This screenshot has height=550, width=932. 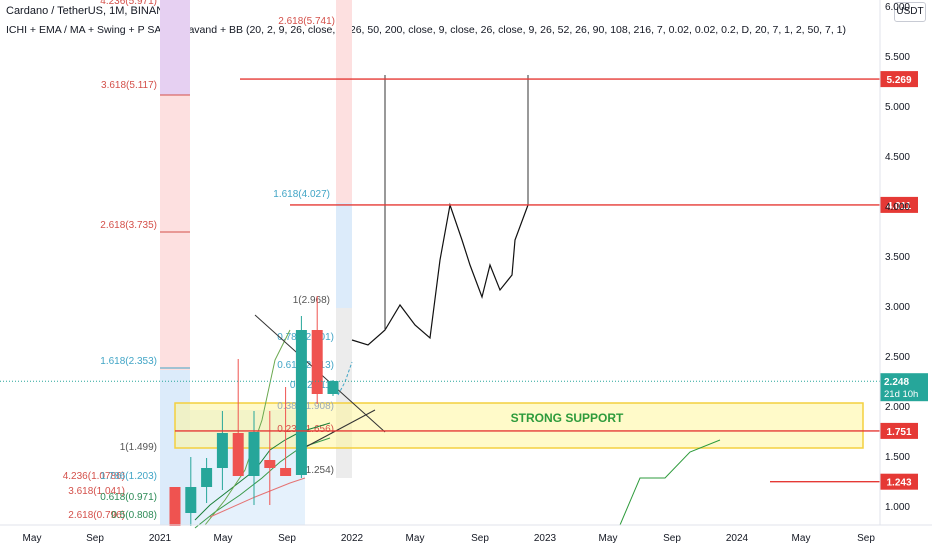 I want to click on fib-label: 2.618(5.741), so click(x=306, y=21).